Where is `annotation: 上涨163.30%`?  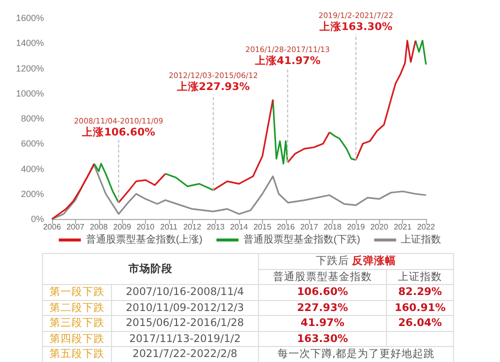 annotation: 上涨163.30% is located at coordinates (355, 26).